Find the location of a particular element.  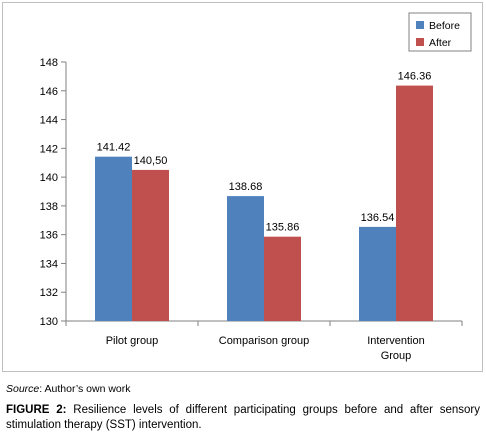

source-text: : Author’s own work is located at coordinates (85, 389).